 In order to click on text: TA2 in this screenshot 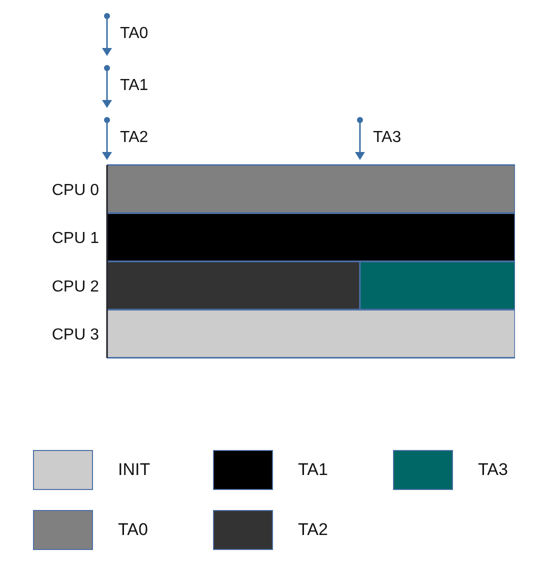, I will do `click(134, 137)`.